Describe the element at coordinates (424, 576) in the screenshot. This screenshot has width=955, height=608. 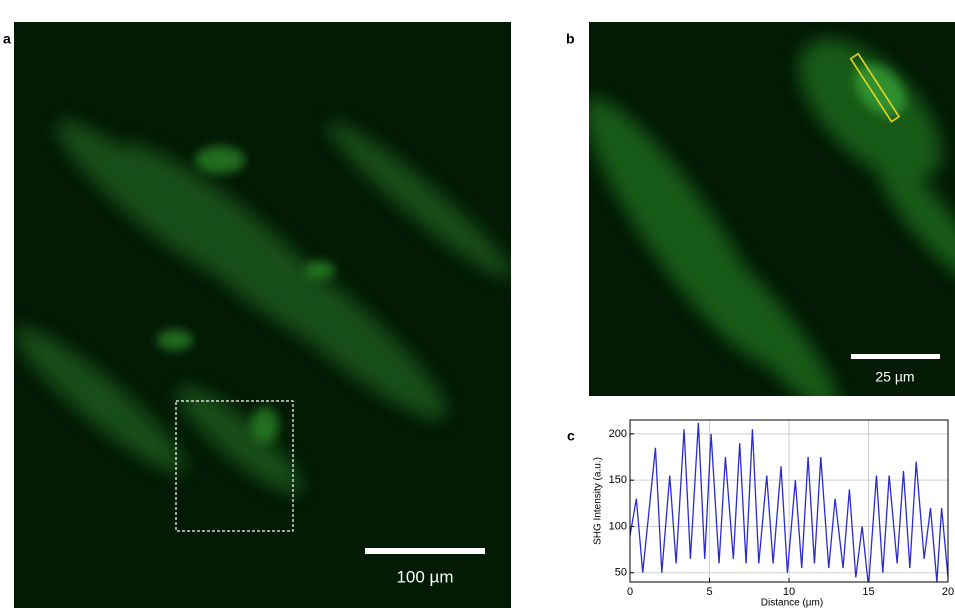
I see `scale-bar-label: 100 µm` at that location.